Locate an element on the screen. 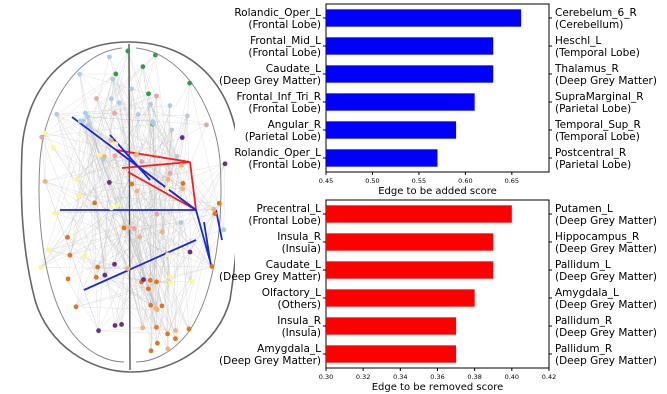 This screenshot has height=394, width=667. removed-xtick-label: 0.36 is located at coordinates (437, 377).